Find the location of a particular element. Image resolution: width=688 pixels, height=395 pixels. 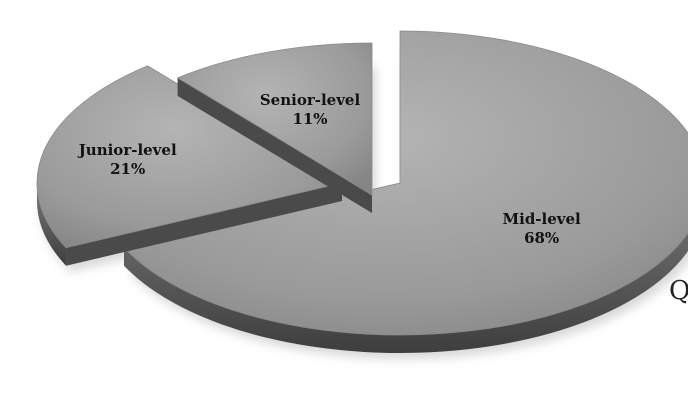

slice-value-senior-level: 11% is located at coordinates (309, 119).